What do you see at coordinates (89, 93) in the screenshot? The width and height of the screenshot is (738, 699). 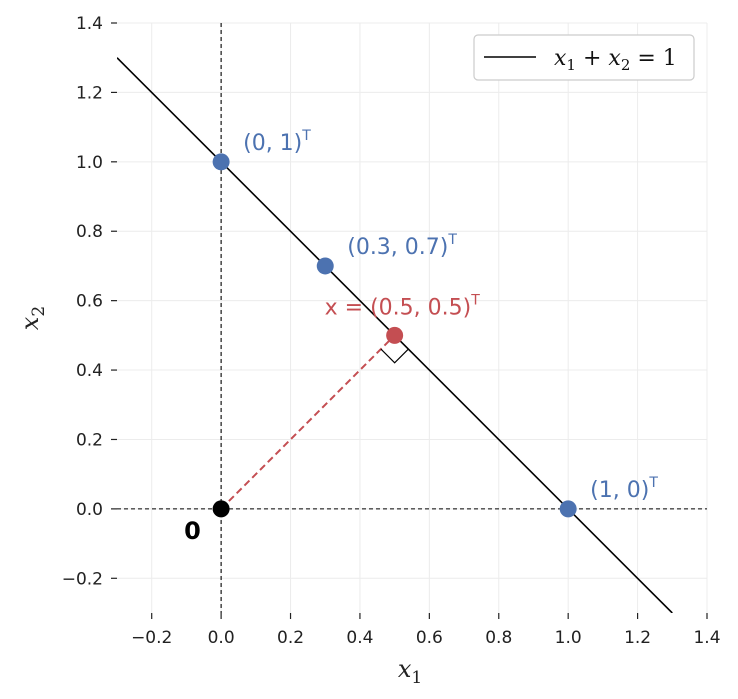 I see `y-tick-label: 1.2` at bounding box center [89, 93].